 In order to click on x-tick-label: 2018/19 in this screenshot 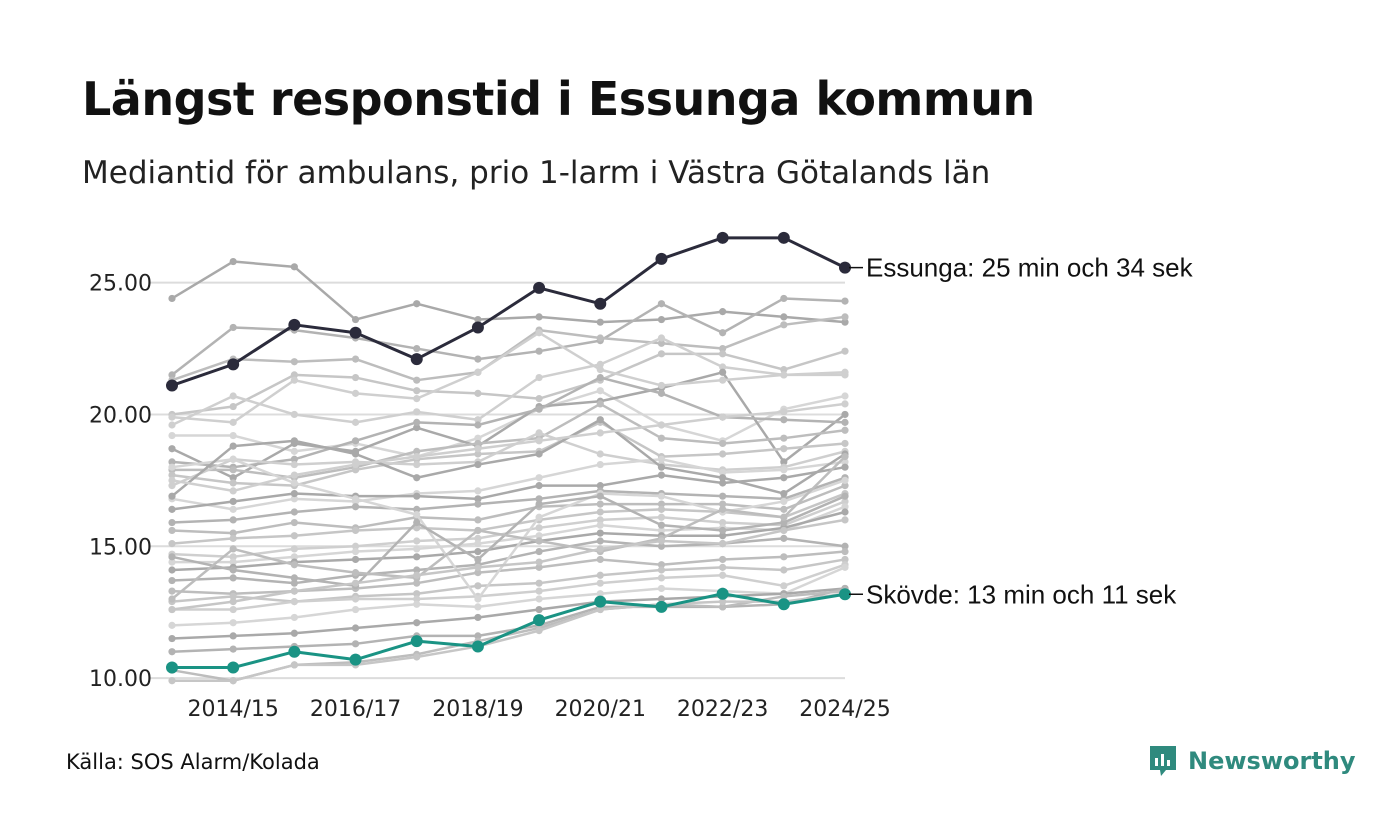, I will do `click(477, 709)`.